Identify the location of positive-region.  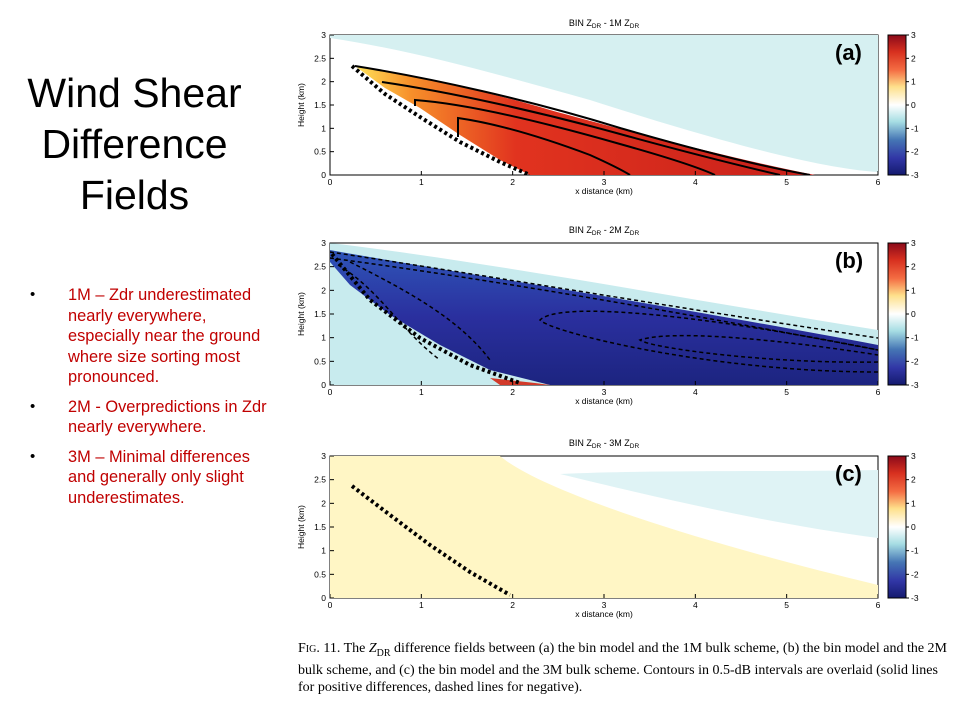
(585, 120).